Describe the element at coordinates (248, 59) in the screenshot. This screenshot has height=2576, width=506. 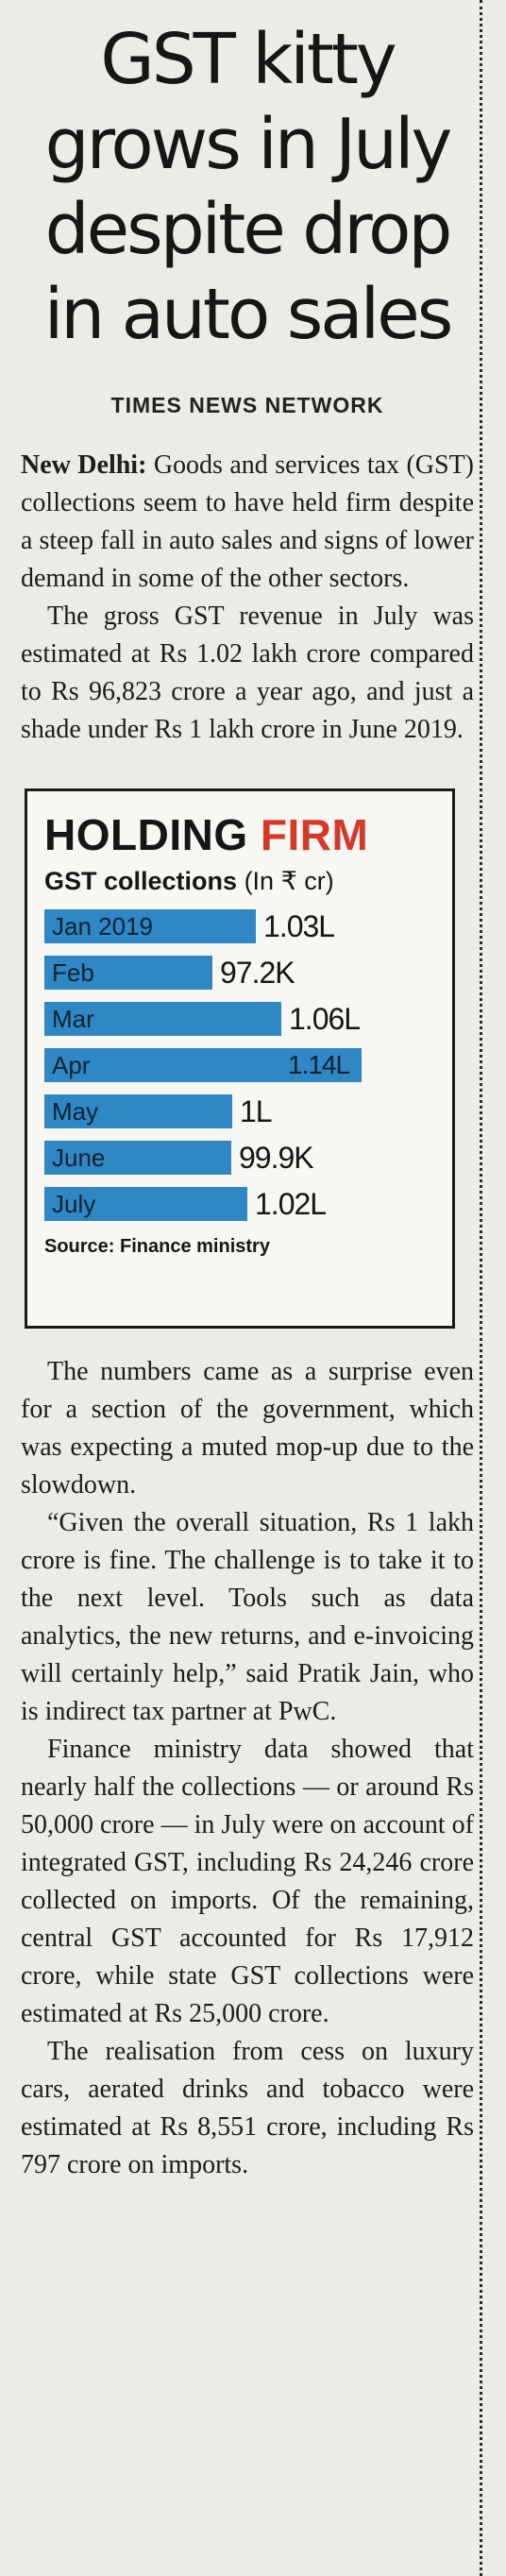
I see `headline-line: GST kitty` at that location.